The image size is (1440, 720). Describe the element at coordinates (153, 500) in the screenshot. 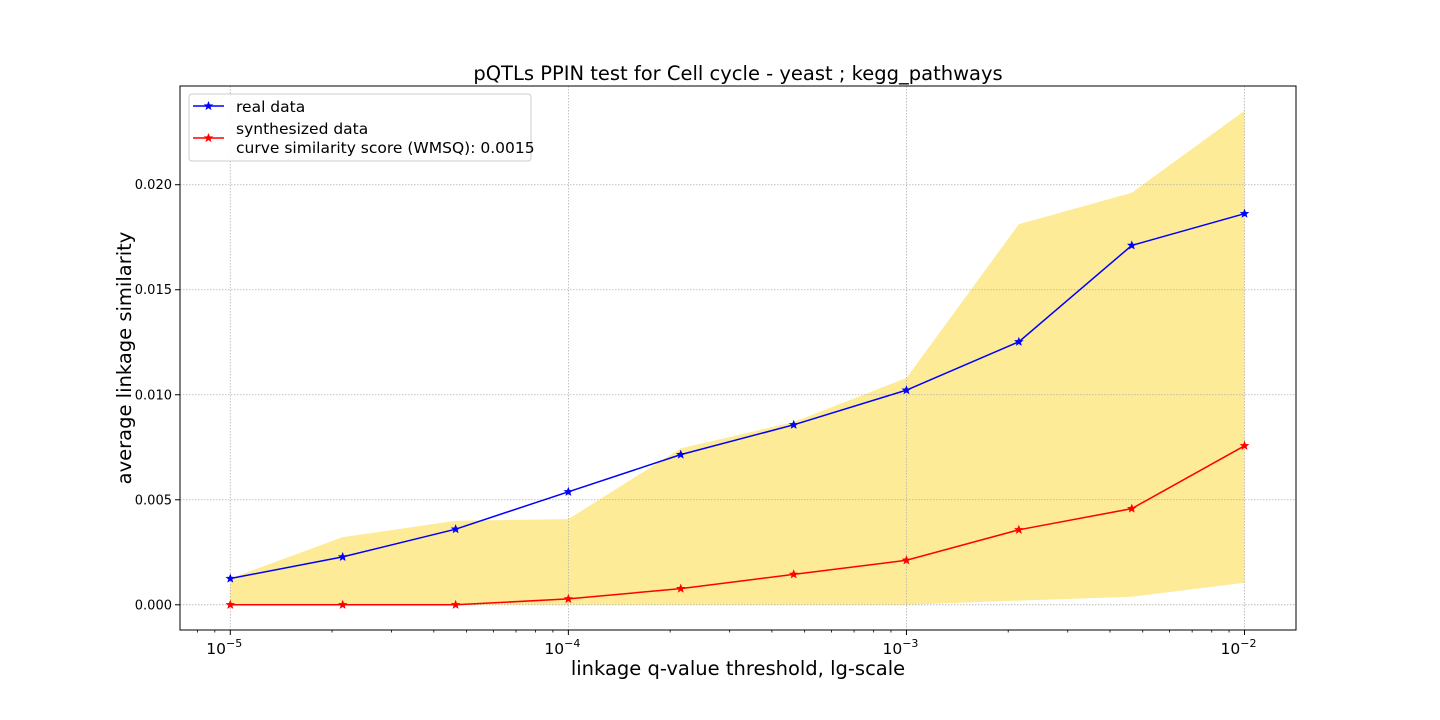

I see `y-tick-label: 0.005` at that location.